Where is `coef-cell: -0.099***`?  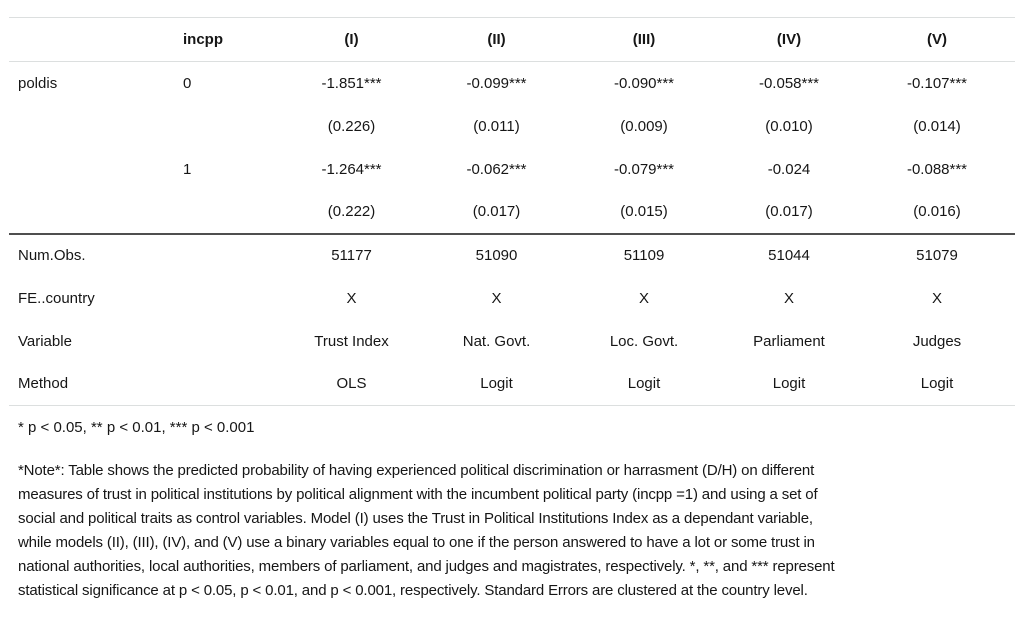 coef-cell: -0.099*** is located at coordinates (496, 83).